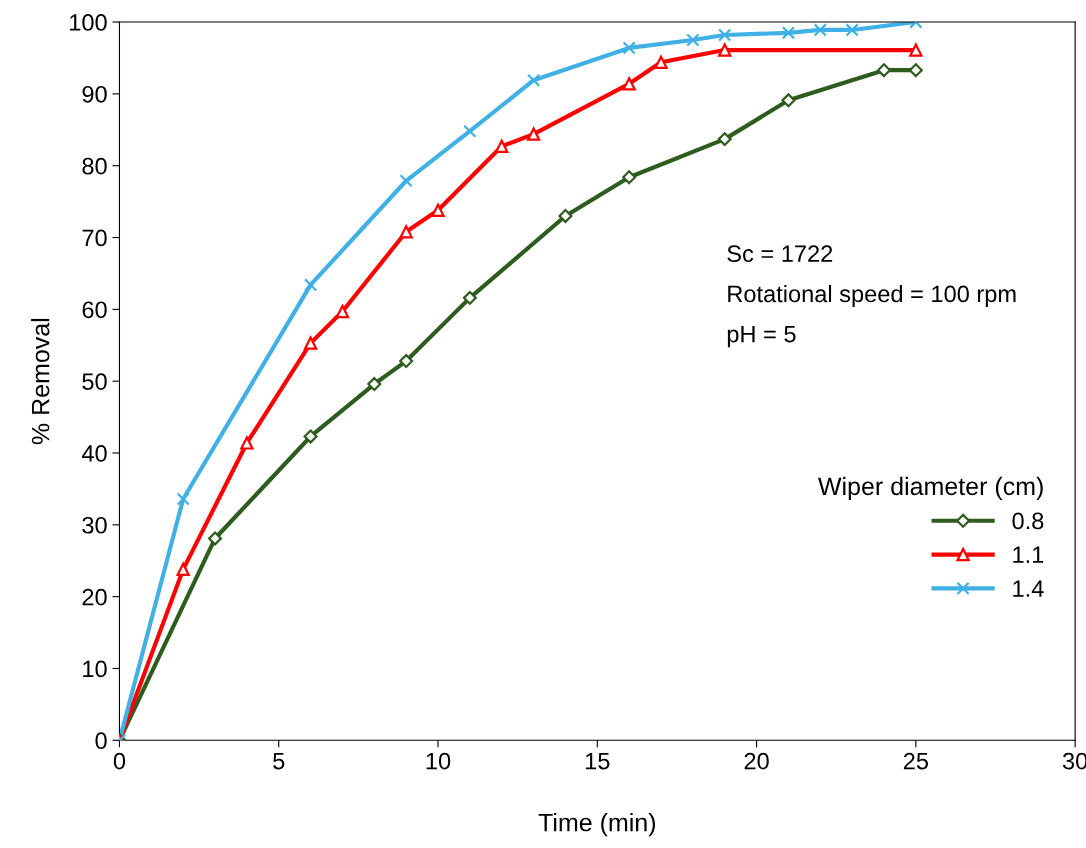 The image size is (1086, 848). I want to click on y-axis-title: % Removal, so click(40, 381).